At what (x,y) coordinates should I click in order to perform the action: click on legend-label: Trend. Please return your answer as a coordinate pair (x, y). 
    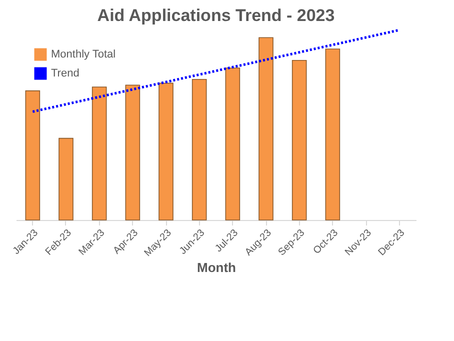
    Looking at the image, I should click on (65, 74).